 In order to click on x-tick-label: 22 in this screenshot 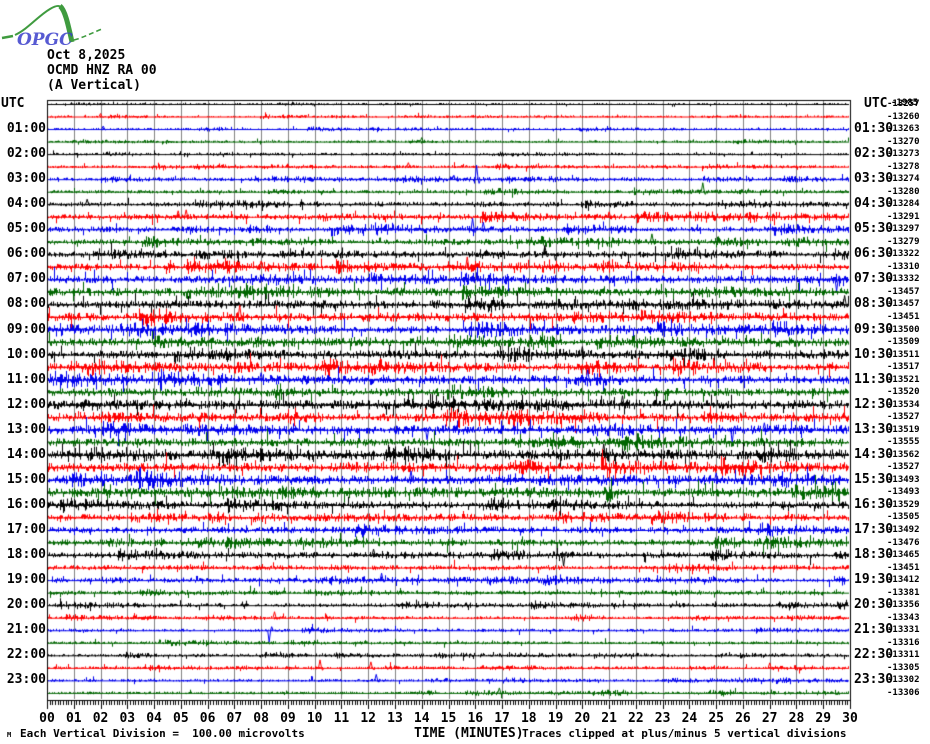, I will do `click(636, 718)`.